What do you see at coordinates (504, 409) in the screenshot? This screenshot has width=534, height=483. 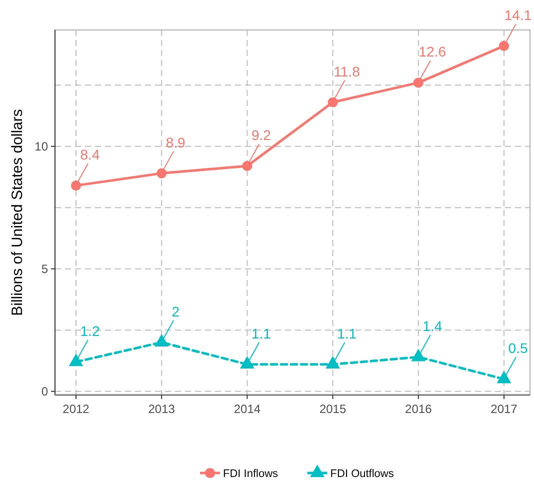 I see `x-tick-label: 2017` at bounding box center [504, 409].